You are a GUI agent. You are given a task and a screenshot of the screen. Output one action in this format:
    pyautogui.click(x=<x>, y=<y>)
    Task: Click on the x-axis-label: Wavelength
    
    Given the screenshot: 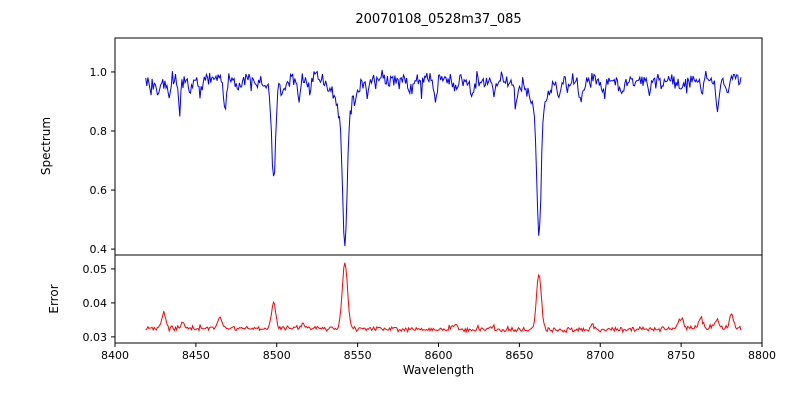 What is the action you would take?
    pyautogui.click(x=438, y=370)
    